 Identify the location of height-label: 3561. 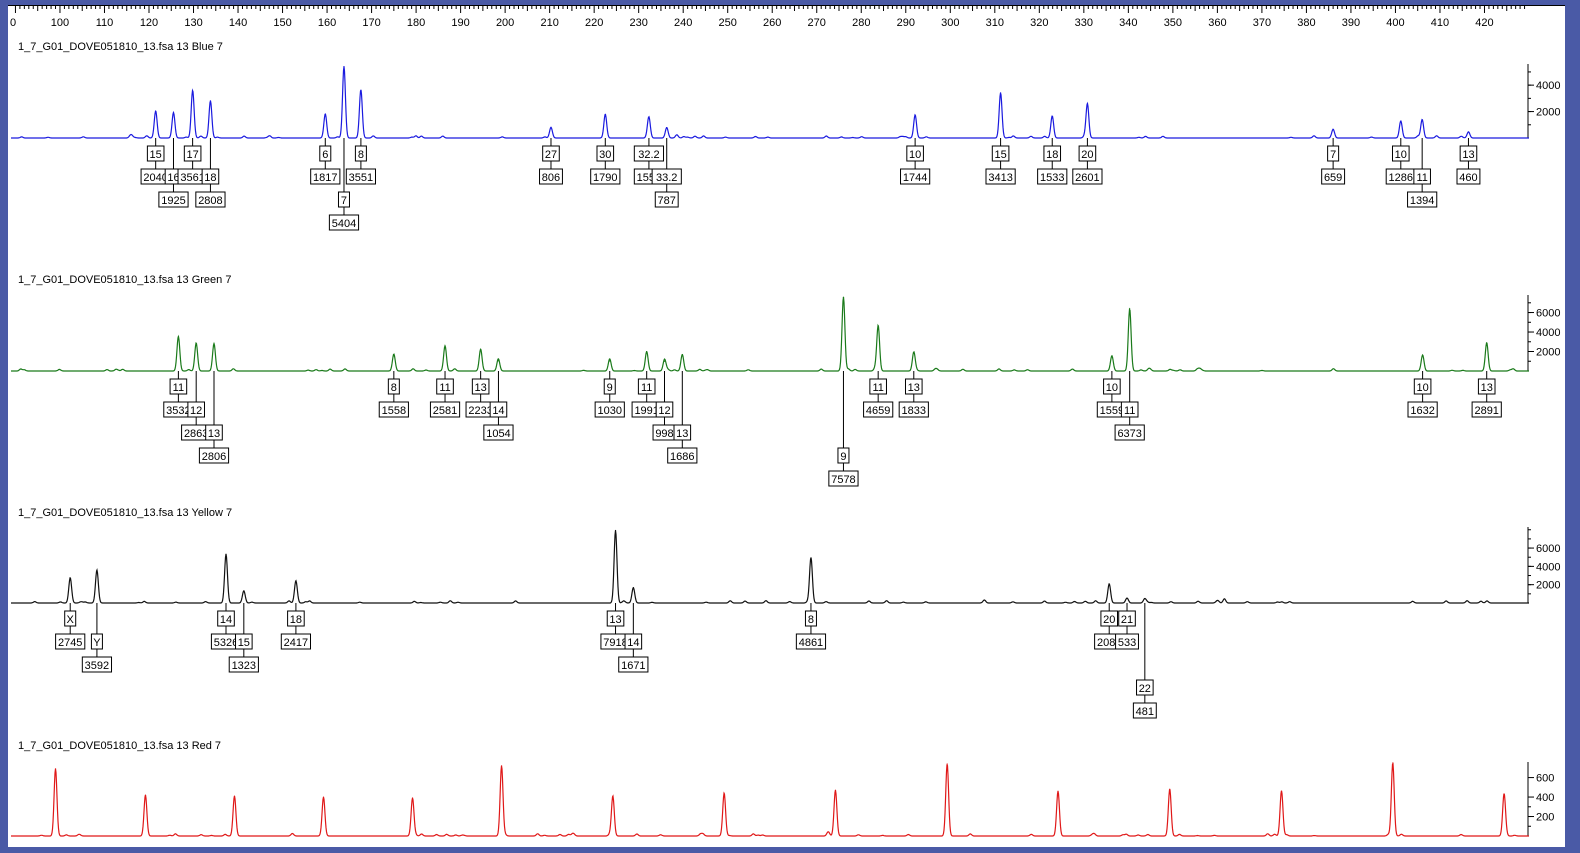
(192, 178).